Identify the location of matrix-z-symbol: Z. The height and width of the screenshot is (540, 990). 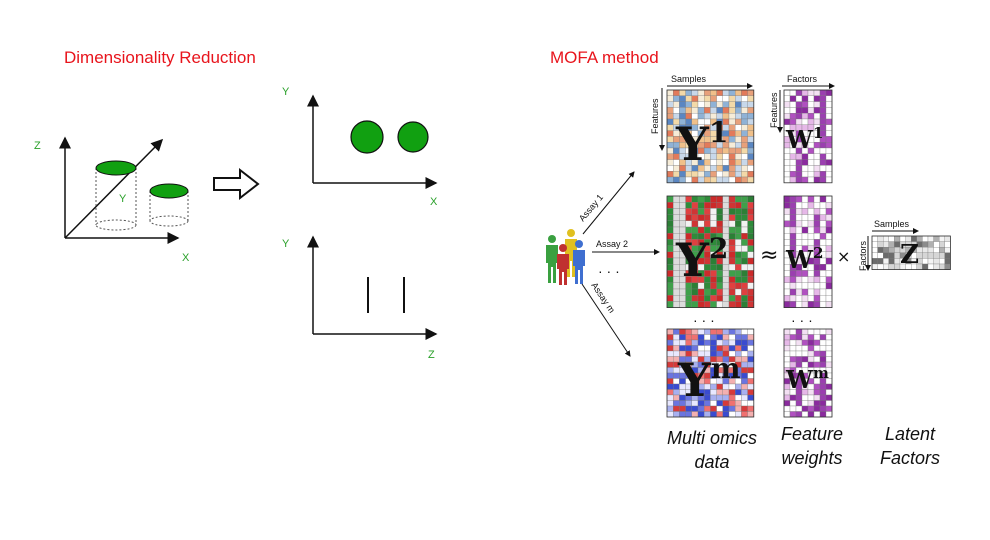
(909, 255).